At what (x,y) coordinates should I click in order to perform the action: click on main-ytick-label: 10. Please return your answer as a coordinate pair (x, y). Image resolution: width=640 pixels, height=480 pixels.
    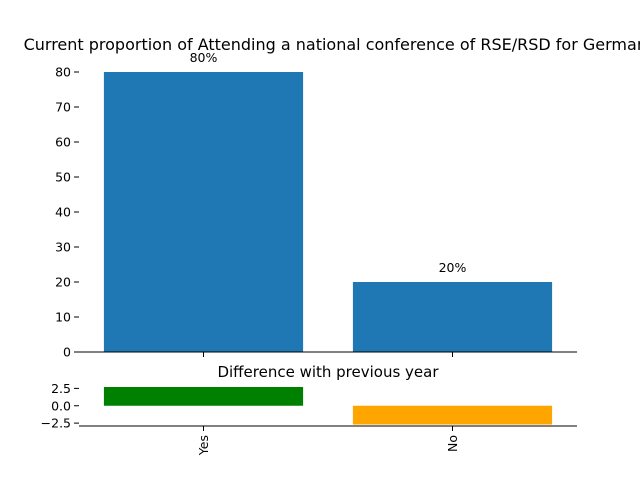
    Looking at the image, I should click on (63, 317).